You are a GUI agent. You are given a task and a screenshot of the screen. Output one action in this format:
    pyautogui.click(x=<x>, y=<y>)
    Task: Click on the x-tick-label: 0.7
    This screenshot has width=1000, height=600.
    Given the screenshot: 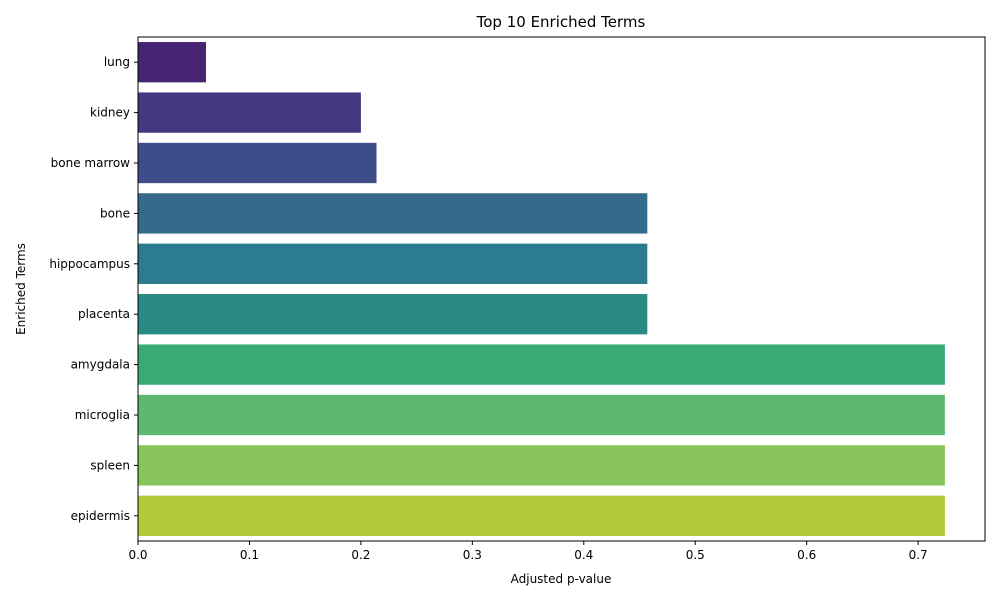 What is the action you would take?
    pyautogui.click(x=918, y=555)
    